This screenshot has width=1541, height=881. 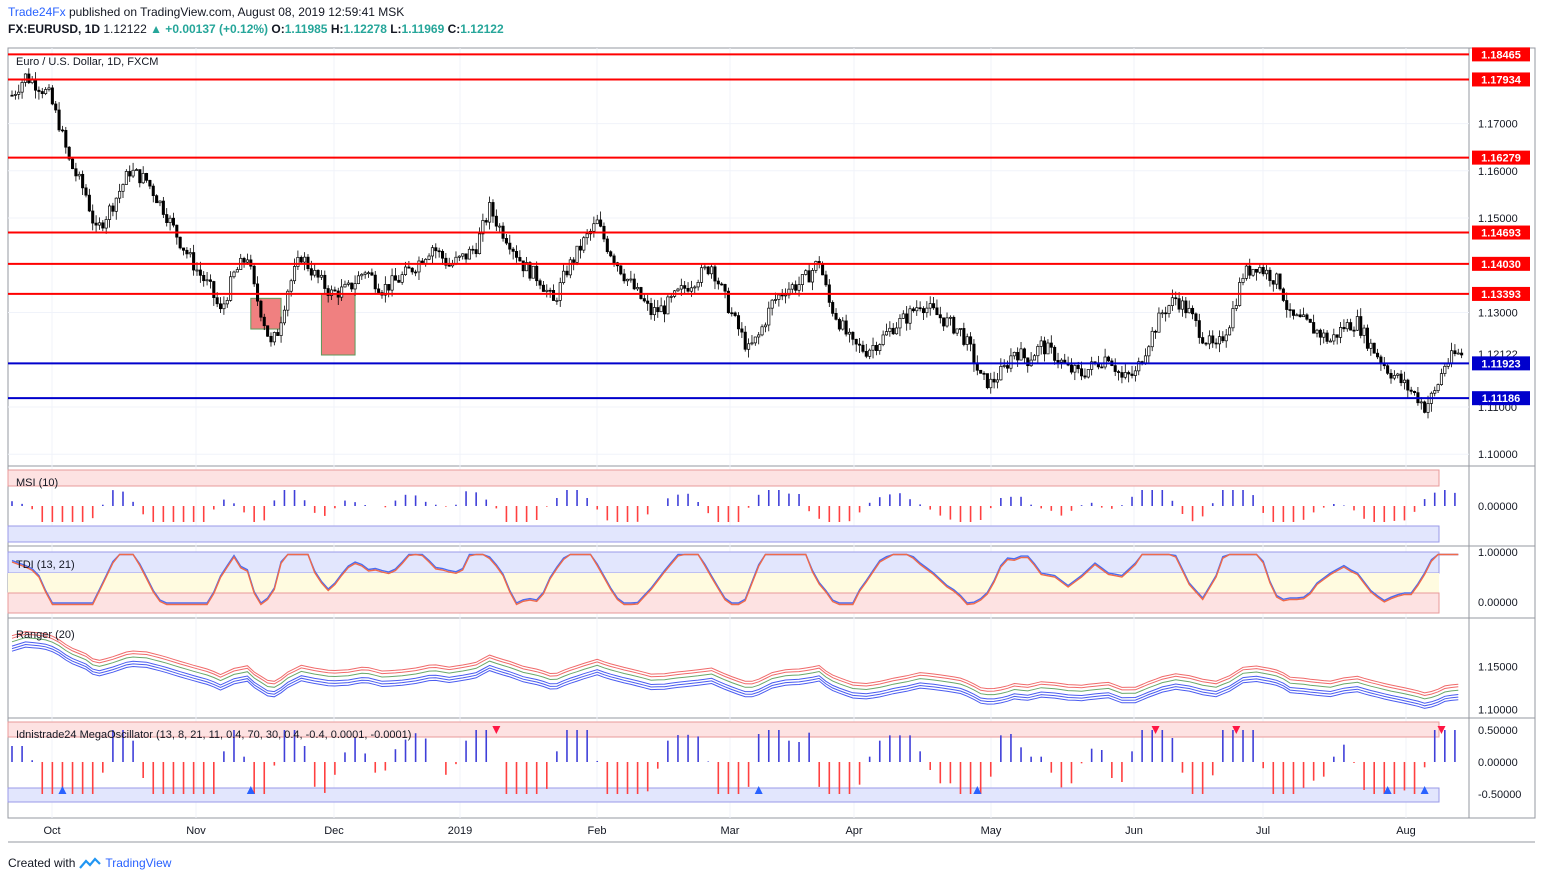 I want to click on support-price-label: 1.11186, so click(x=1501, y=399).